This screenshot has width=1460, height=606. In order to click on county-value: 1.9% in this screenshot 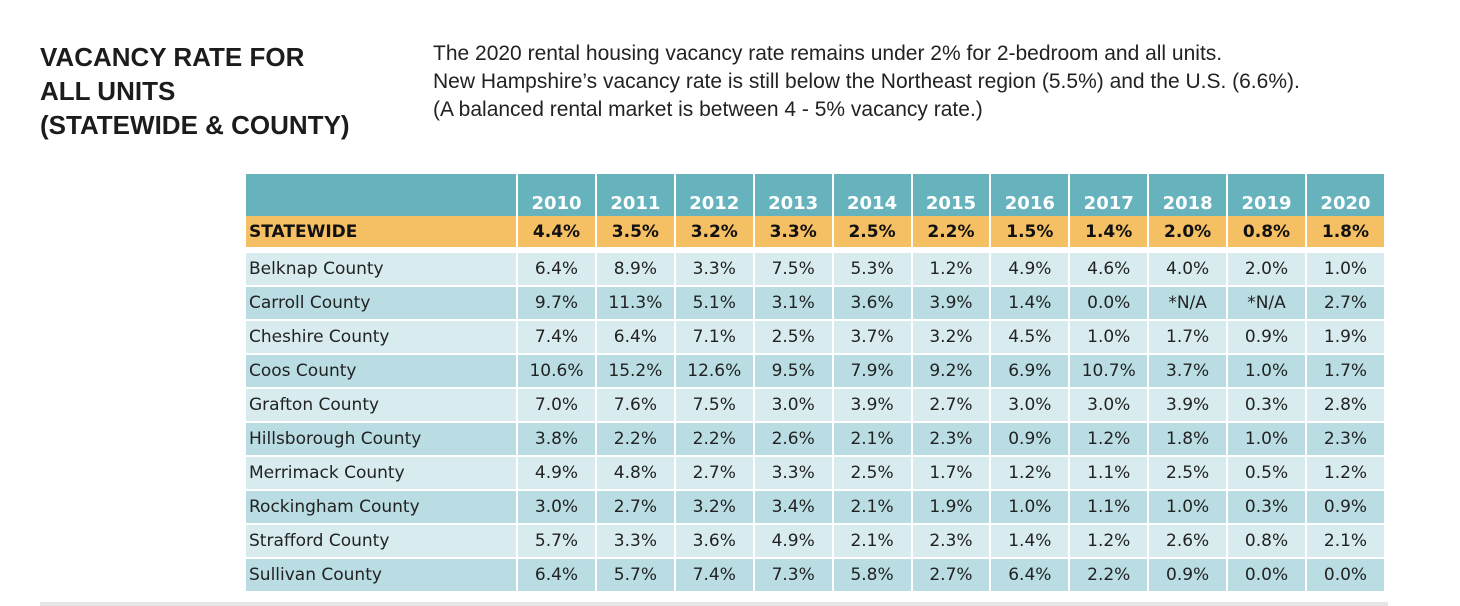, I will do `click(1344, 336)`.